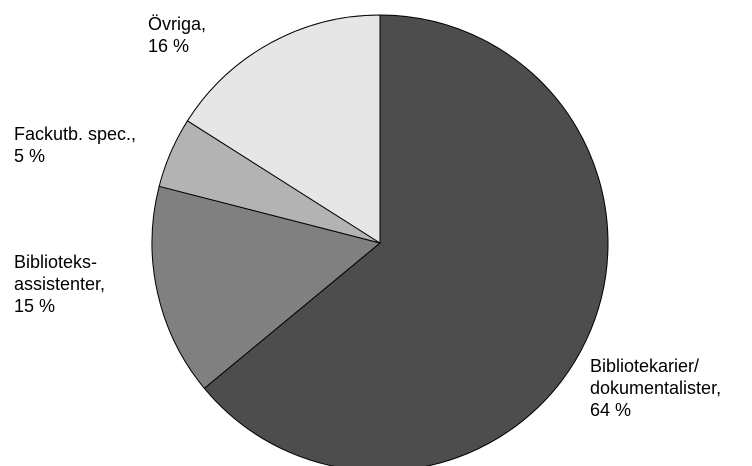  Describe the element at coordinates (29, 156) in the screenshot. I see `slice-label-line: 5 %` at that location.